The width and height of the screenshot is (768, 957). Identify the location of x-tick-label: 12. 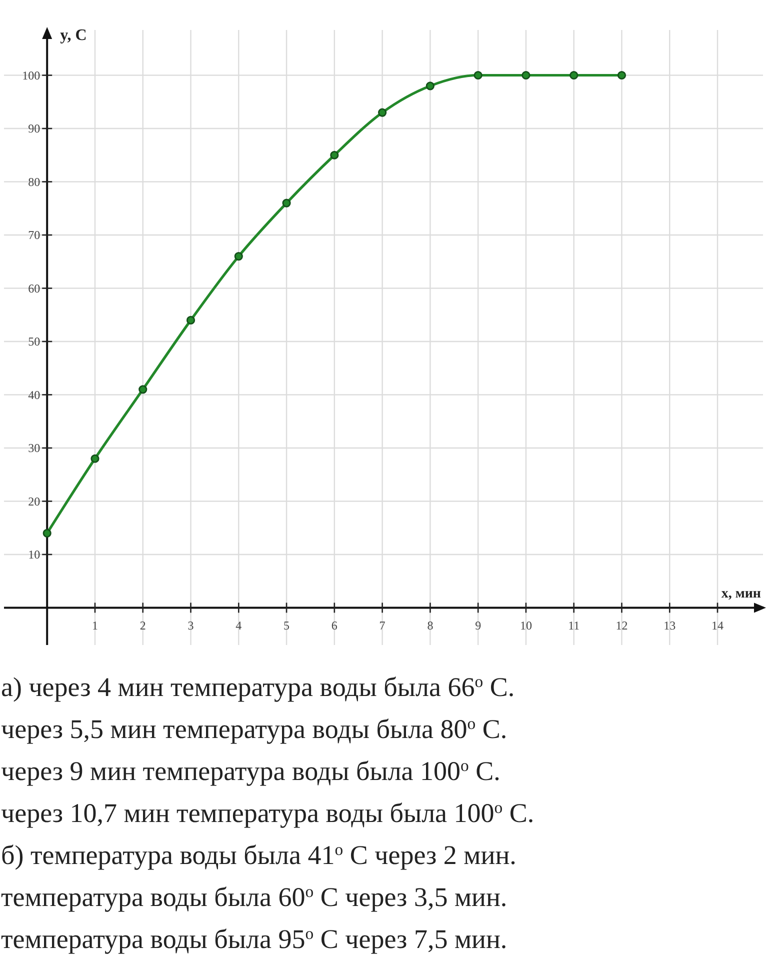
(622, 625).